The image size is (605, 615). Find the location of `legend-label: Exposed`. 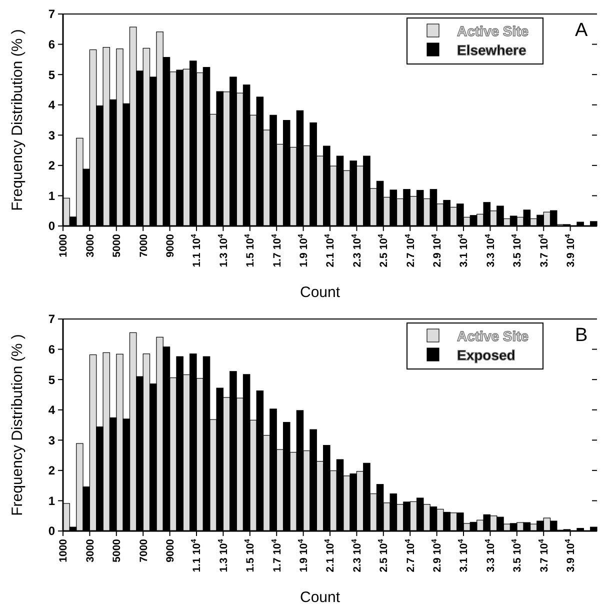

legend-label: Exposed is located at coordinates (486, 354).